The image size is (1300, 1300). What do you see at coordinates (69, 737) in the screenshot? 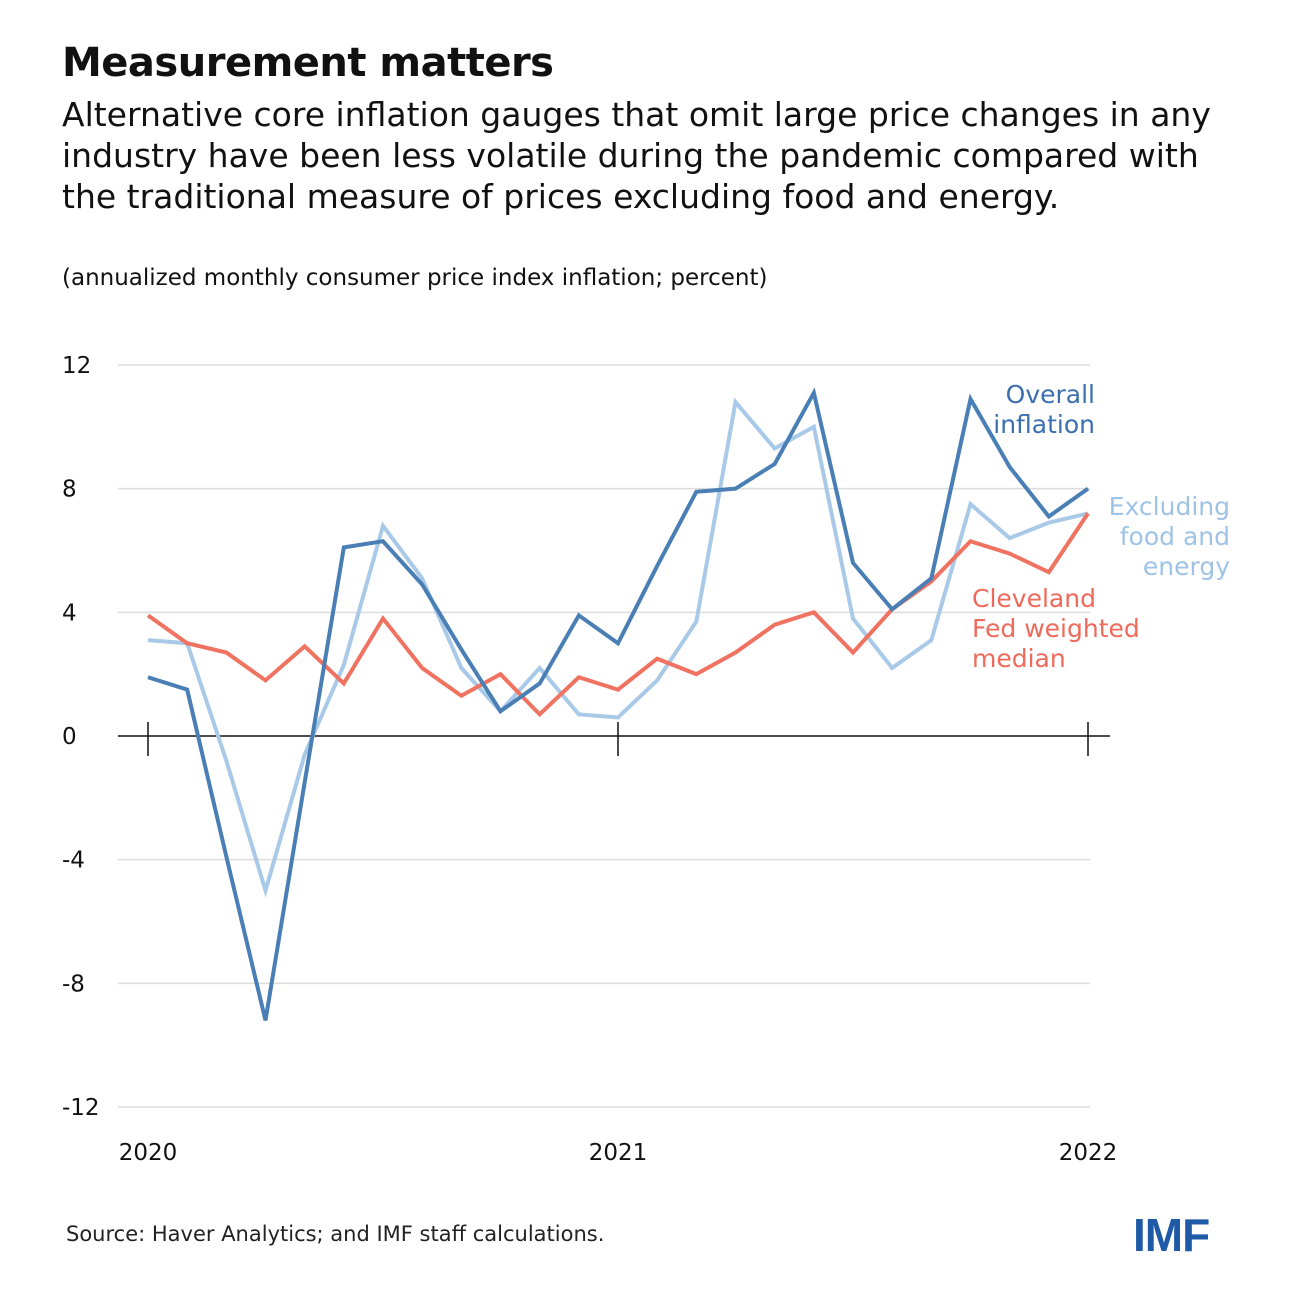
I see `y-tick-label: 0` at bounding box center [69, 737].